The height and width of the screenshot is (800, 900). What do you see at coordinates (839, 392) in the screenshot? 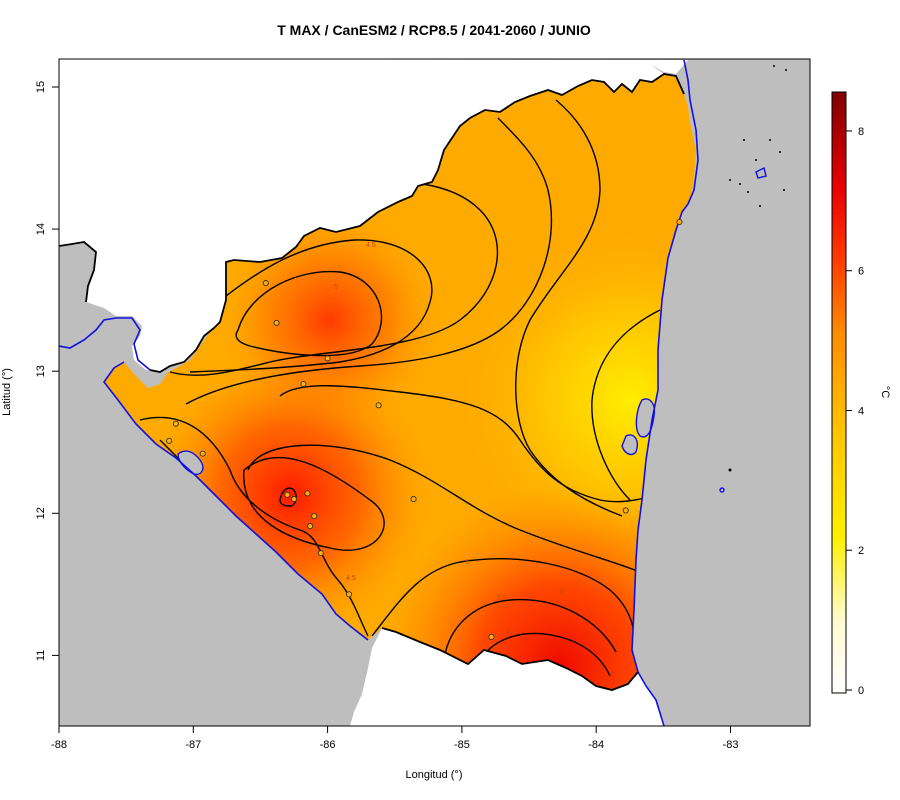
I see `colorbar-gradient` at bounding box center [839, 392].